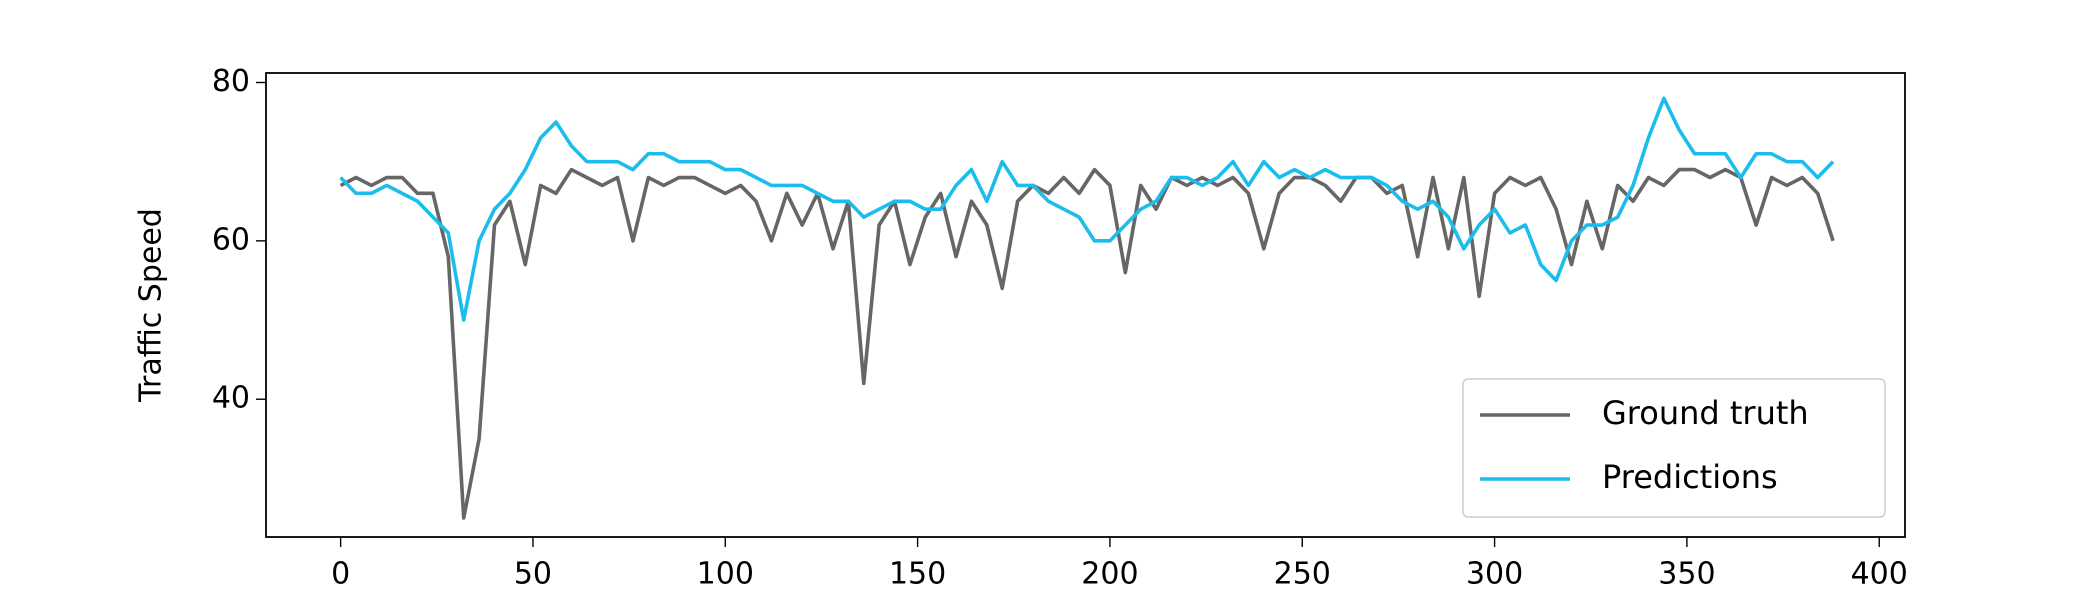 The image size is (2100, 600). I want to click on x-tick-label: 350, so click(1686, 574).